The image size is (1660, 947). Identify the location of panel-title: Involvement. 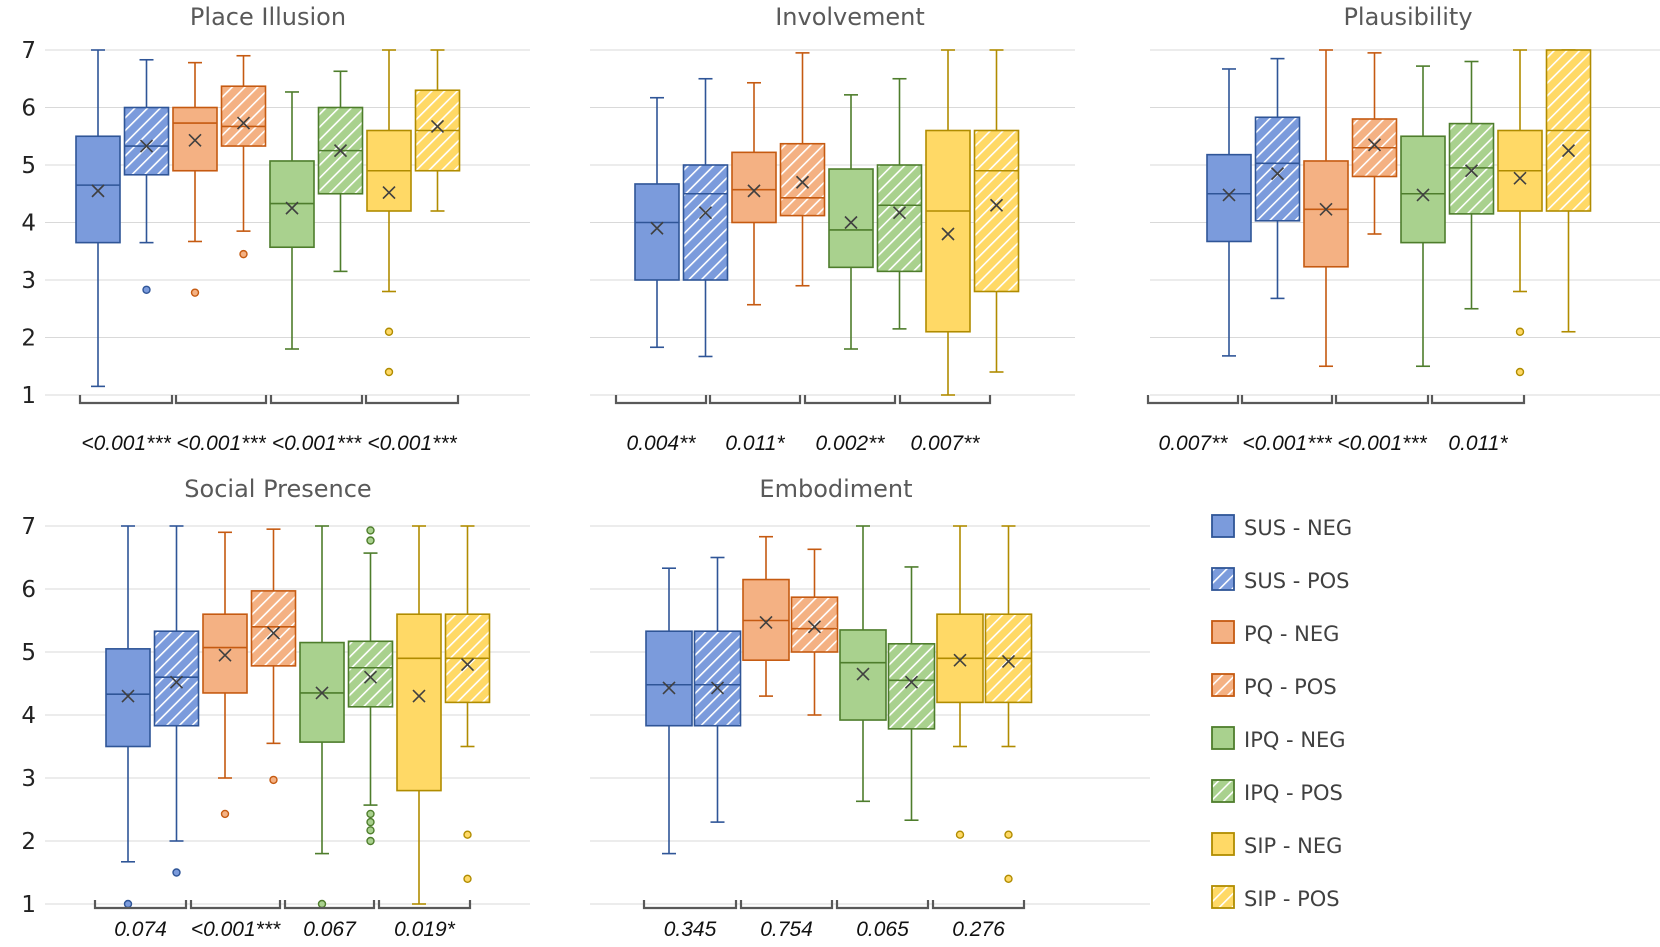
(850, 17).